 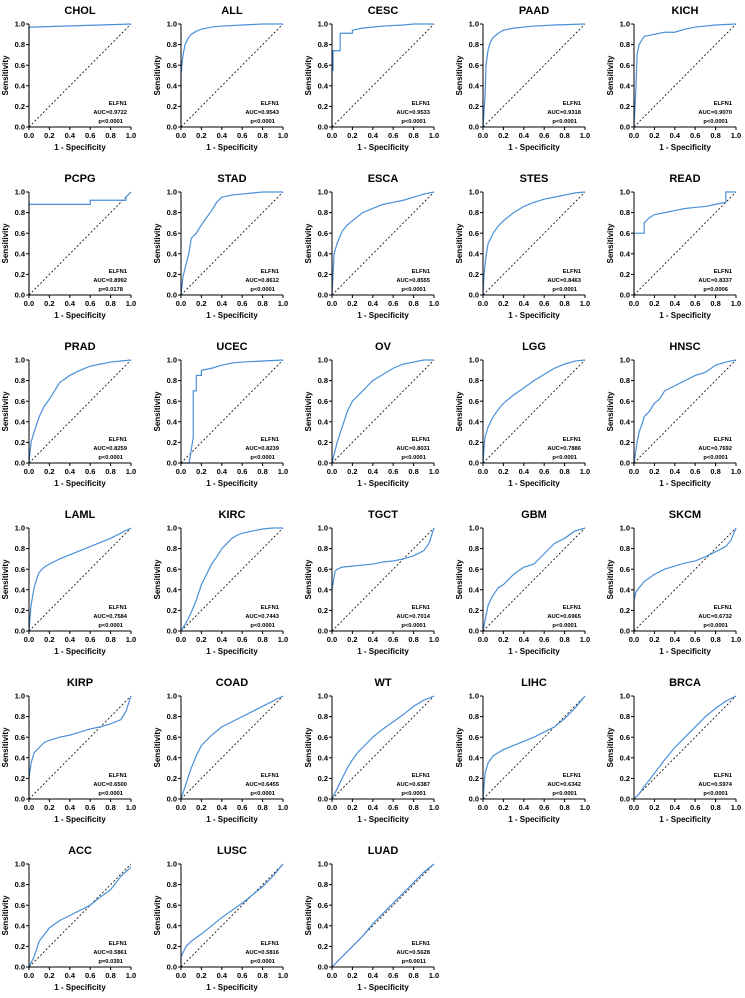 What do you see at coordinates (715, 785) in the screenshot?
I see `auc-label: AUC=0.5974` at bounding box center [715, 785].